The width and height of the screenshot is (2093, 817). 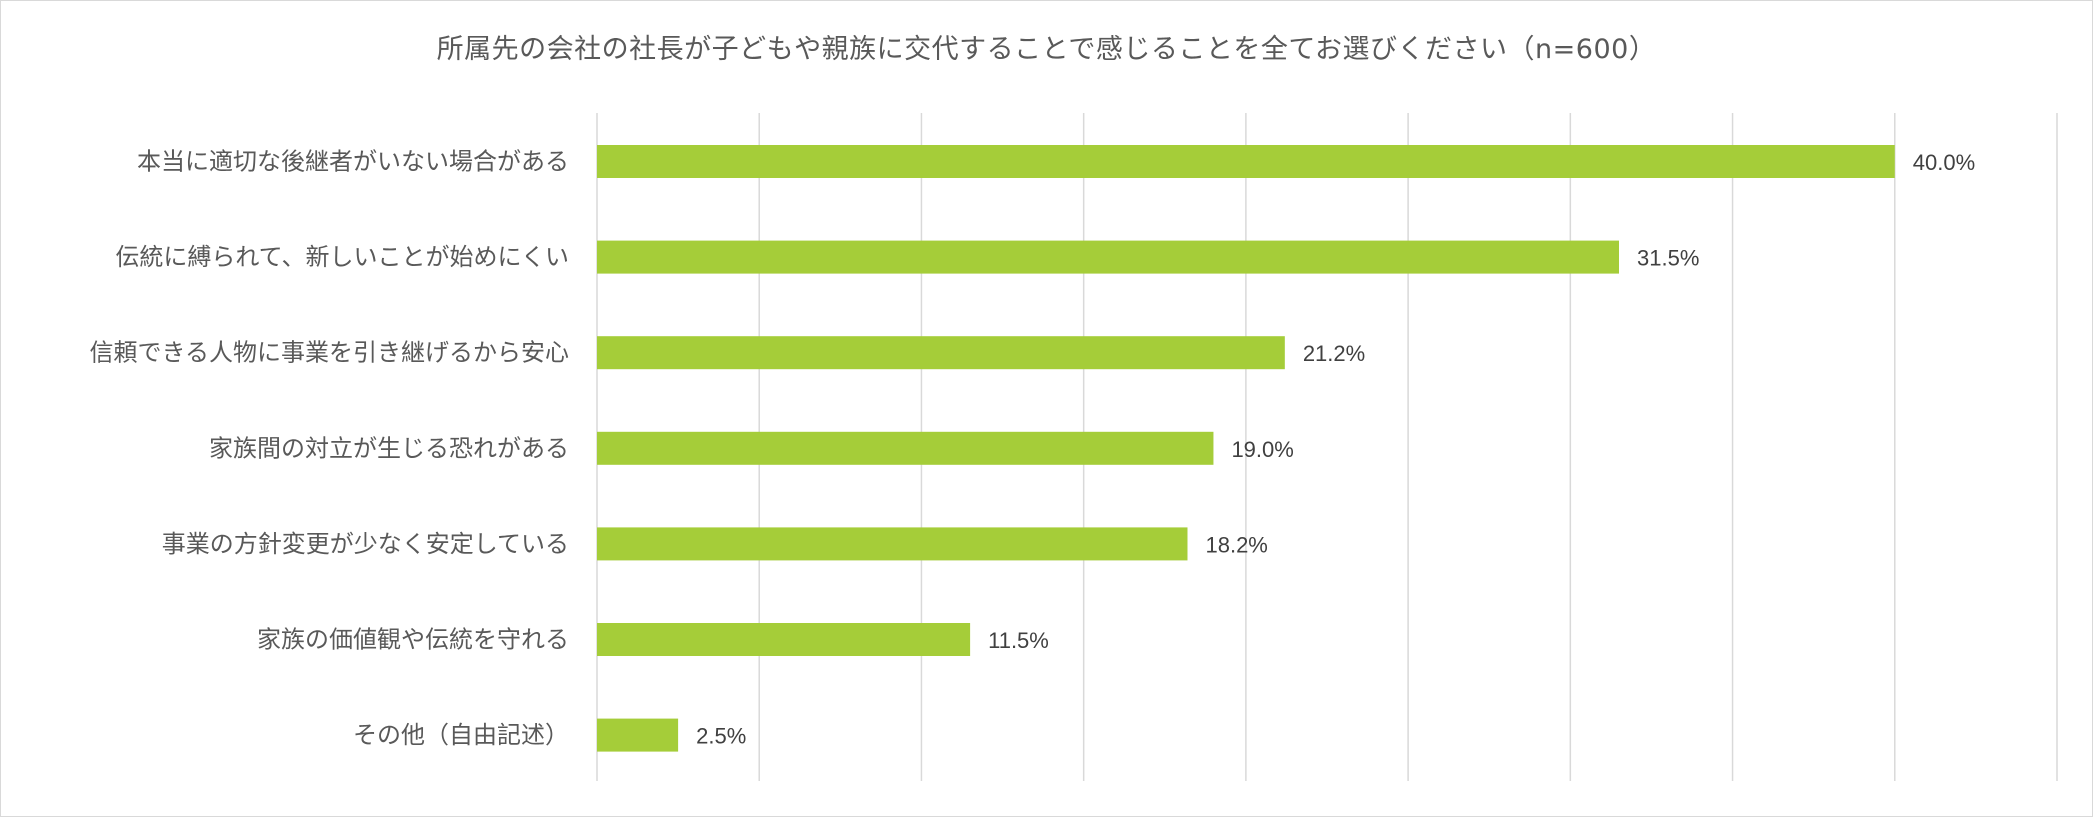 What do you see at coordinates (365, 544) in the screenshot?
I see `category-label: 事業の方針変更が少なく安定している` at bounding box center [365, 544].